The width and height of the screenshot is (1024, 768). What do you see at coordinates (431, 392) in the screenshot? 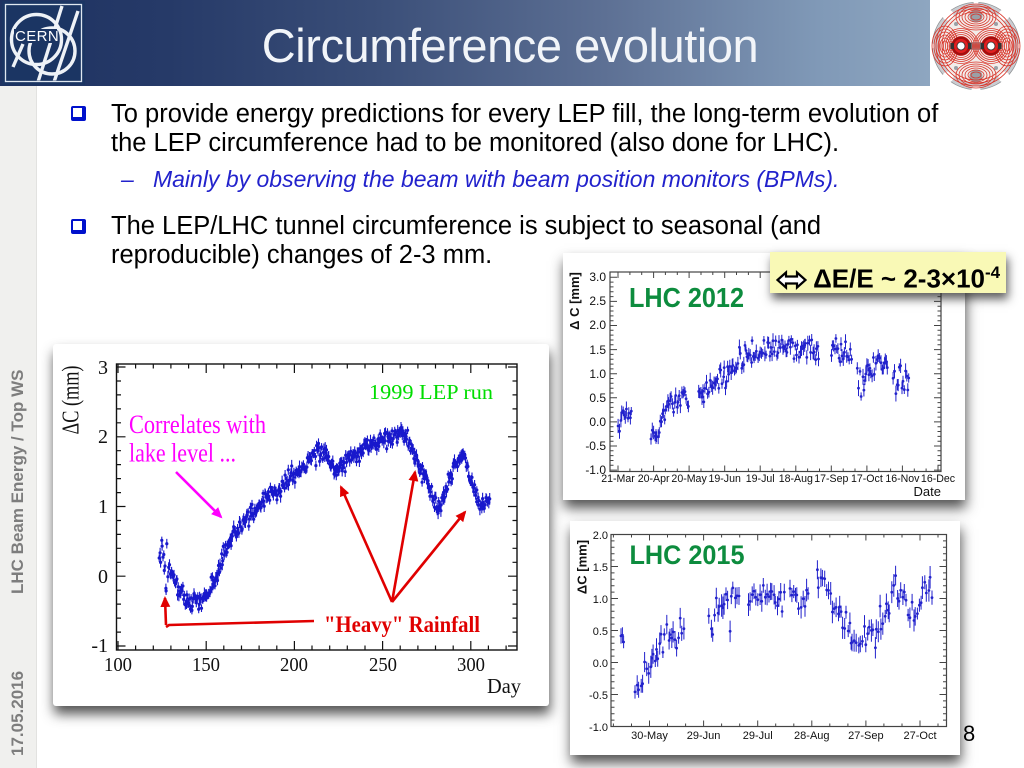
I see `svg-text: 1999 LEP run` at bounding box center [431, 392].